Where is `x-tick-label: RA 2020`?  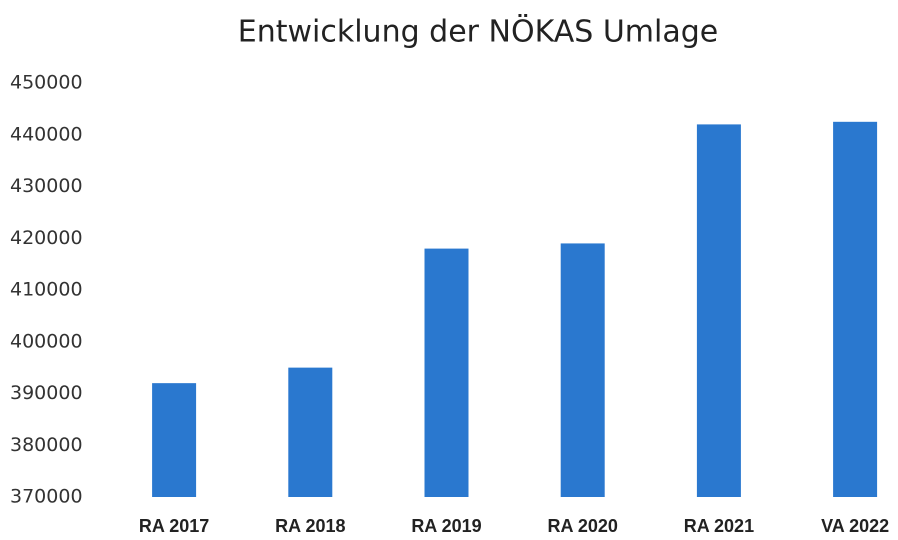 x-tick-label: RA 2020 is located at coordinates (583, 526).